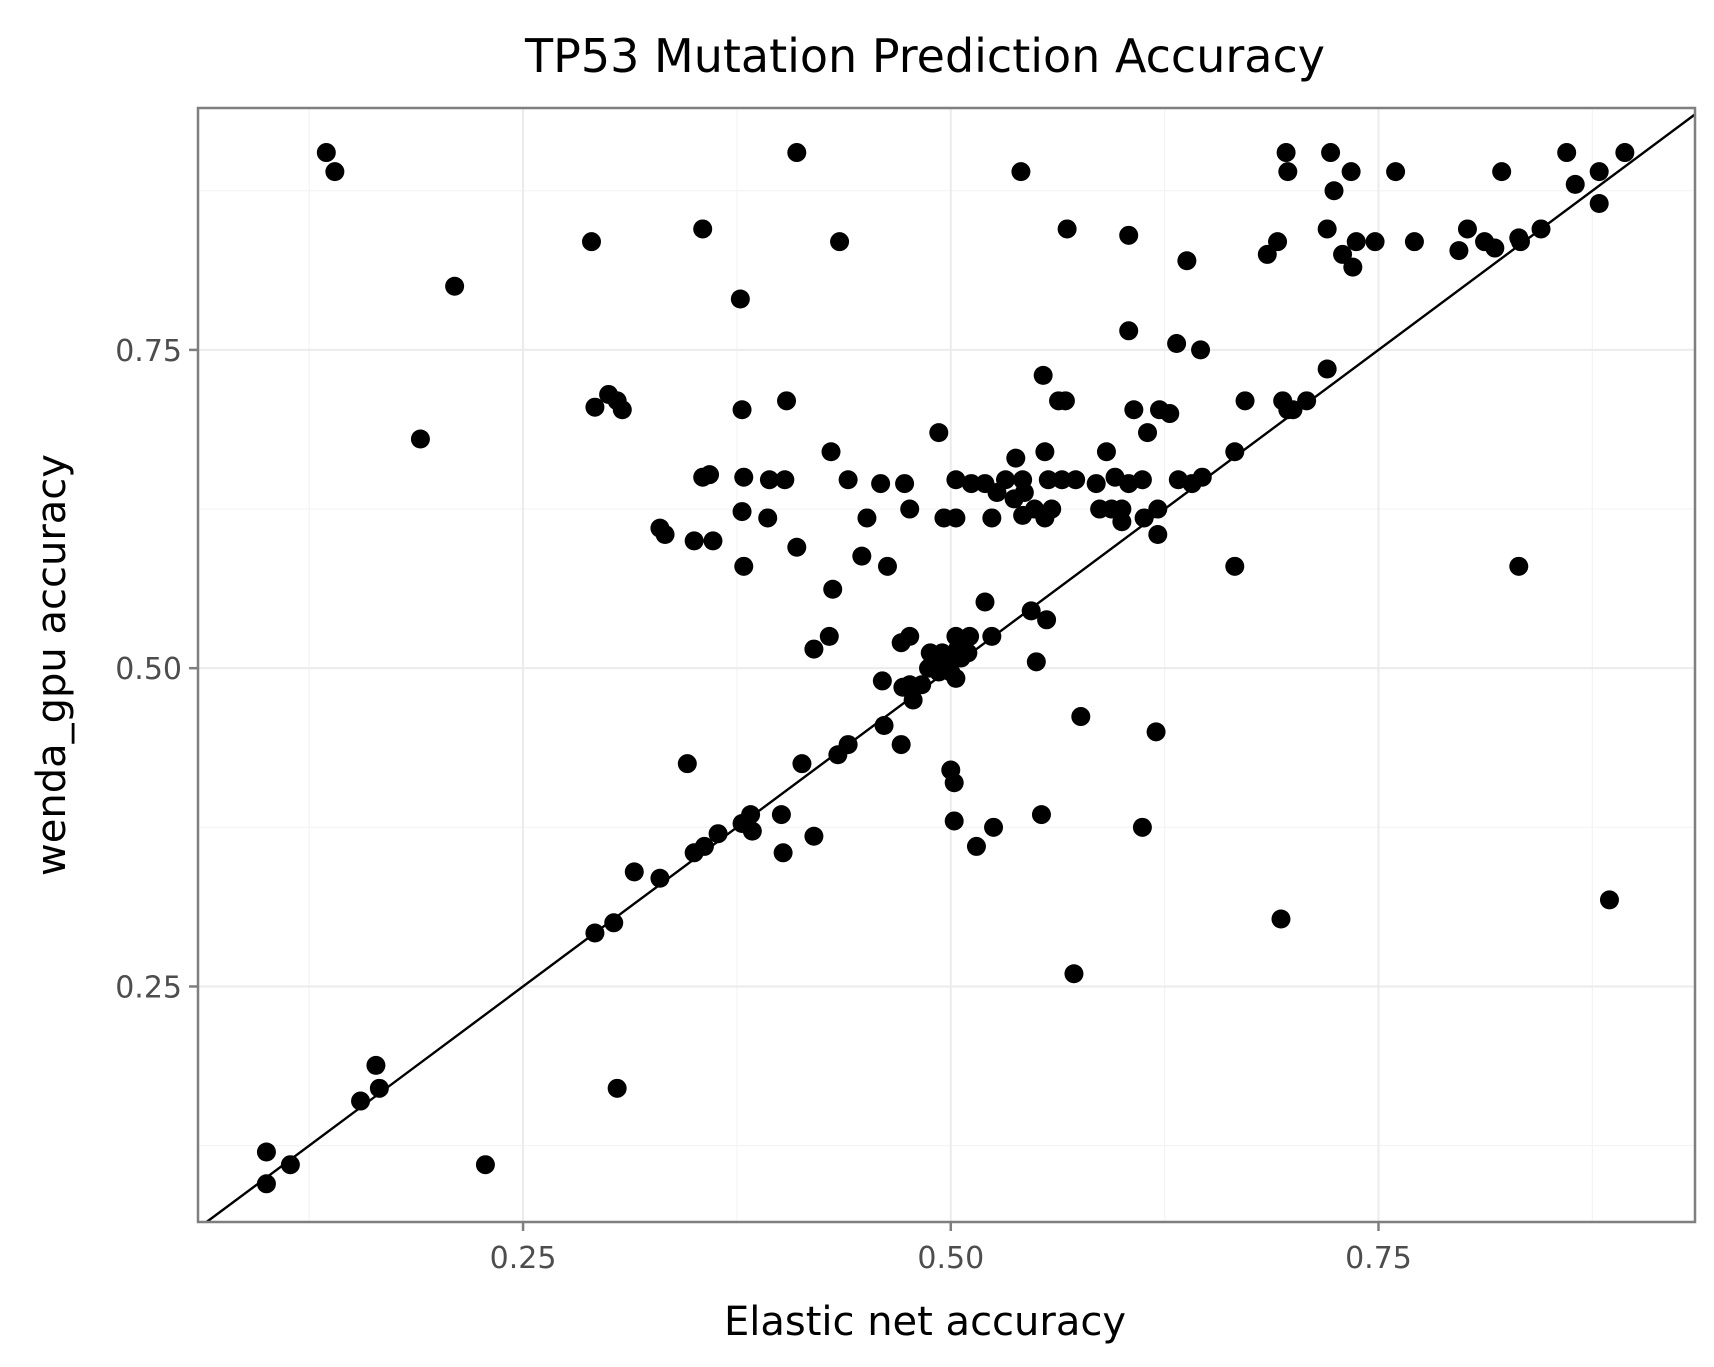 This screenshot has width=1714, height=1367. What do you see at coordinates (148, 669) in the screenshot?
I see `y-tick-label: 0.50` at bounding box center [148, 669].